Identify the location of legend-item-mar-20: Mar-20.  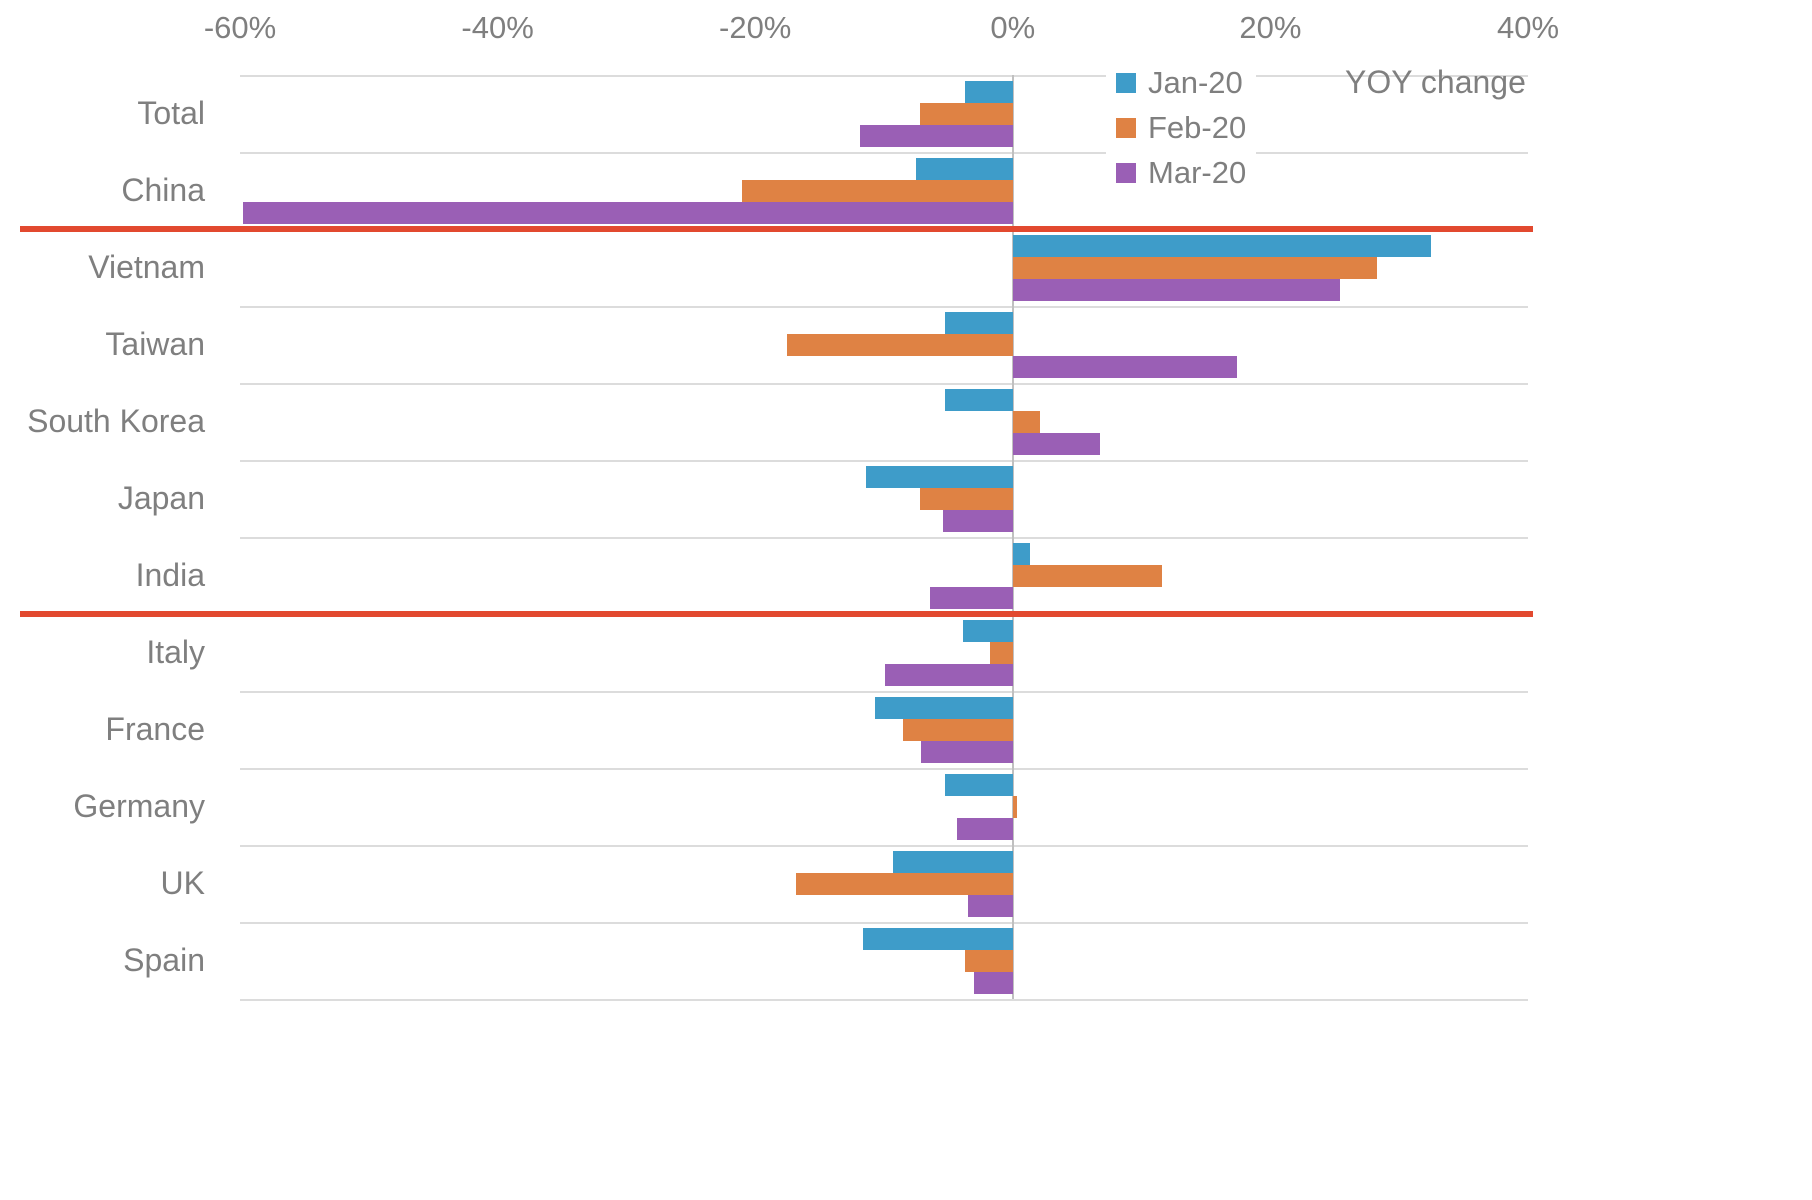
(1181, 173).